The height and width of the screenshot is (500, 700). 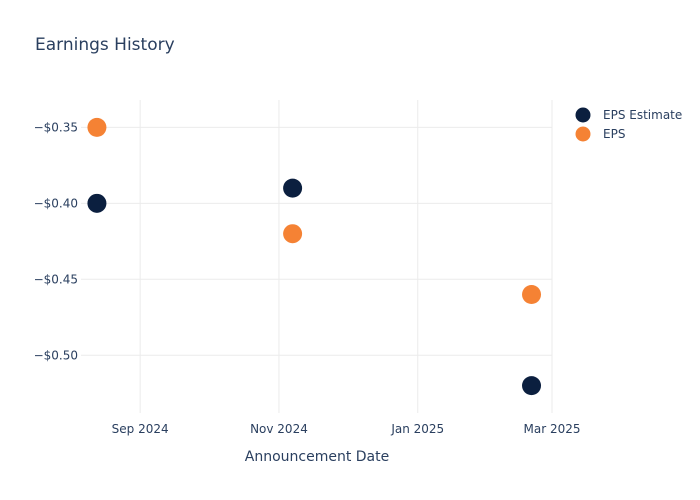 I want to click on x-tick-label: Jan 2025, so click(x=417, y=429).